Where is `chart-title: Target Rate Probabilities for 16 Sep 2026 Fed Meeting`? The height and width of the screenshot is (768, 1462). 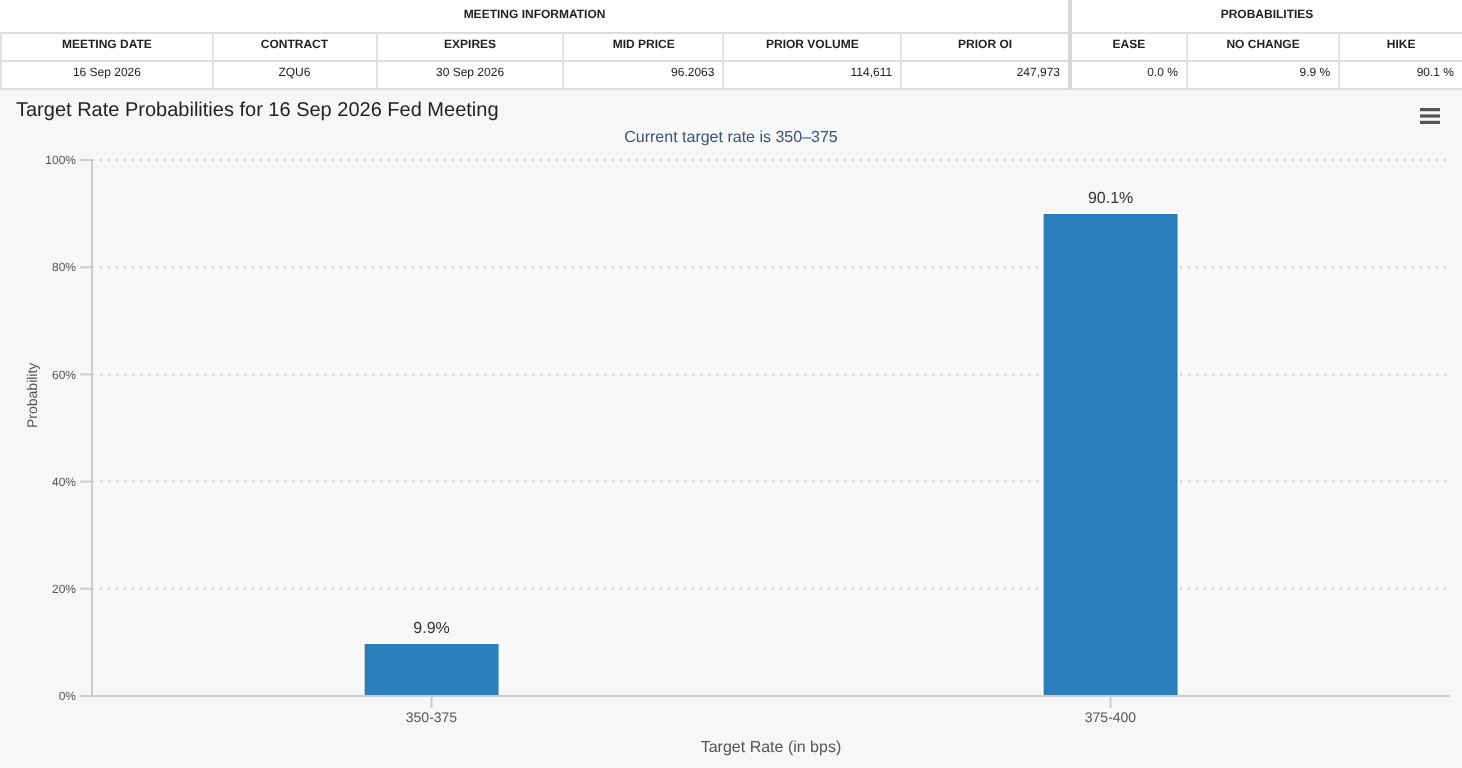 chart-title: Target Rate Probabilities for 16 Sep 2026 Fed Meeting is located at coordinates (257, 111).